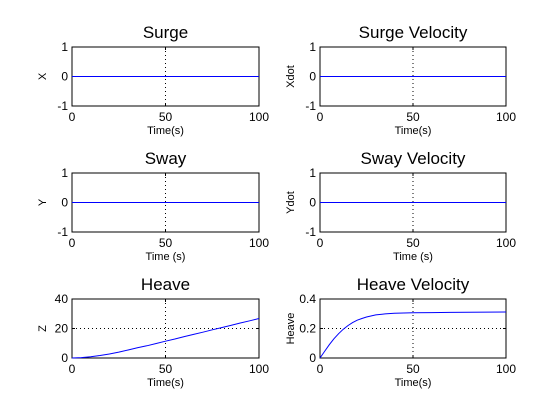 This screenshot has width=560, height=420. What do you see at coordinates (43, 76) in the screenshot?
I see `y-axis-label: X` at bounding box center [43, 76].